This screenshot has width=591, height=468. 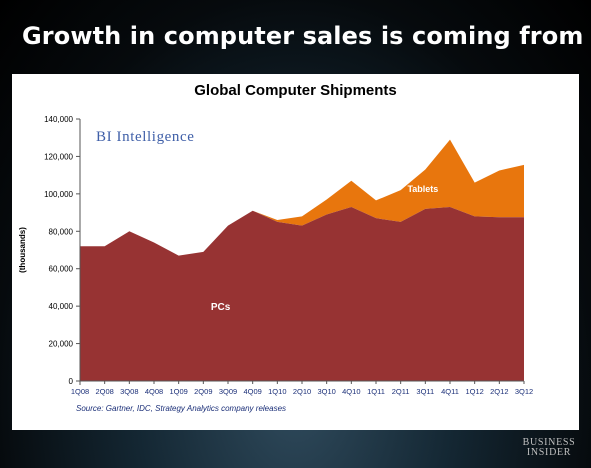 I want to click on y-tick-label: 0, so click(x=71, y=381).